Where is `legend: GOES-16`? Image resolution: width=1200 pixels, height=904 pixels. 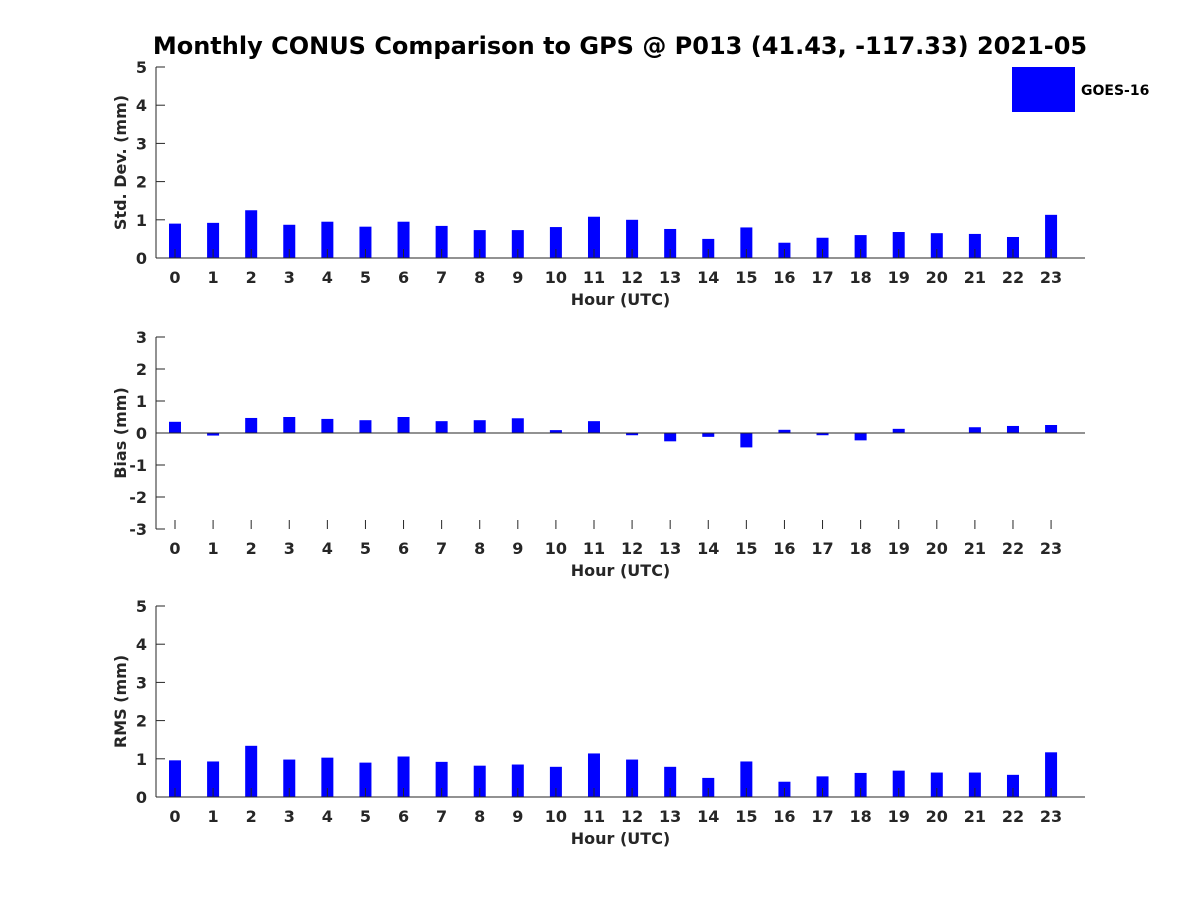 legend: GOES-16 is located at coordinates (1080, 89).